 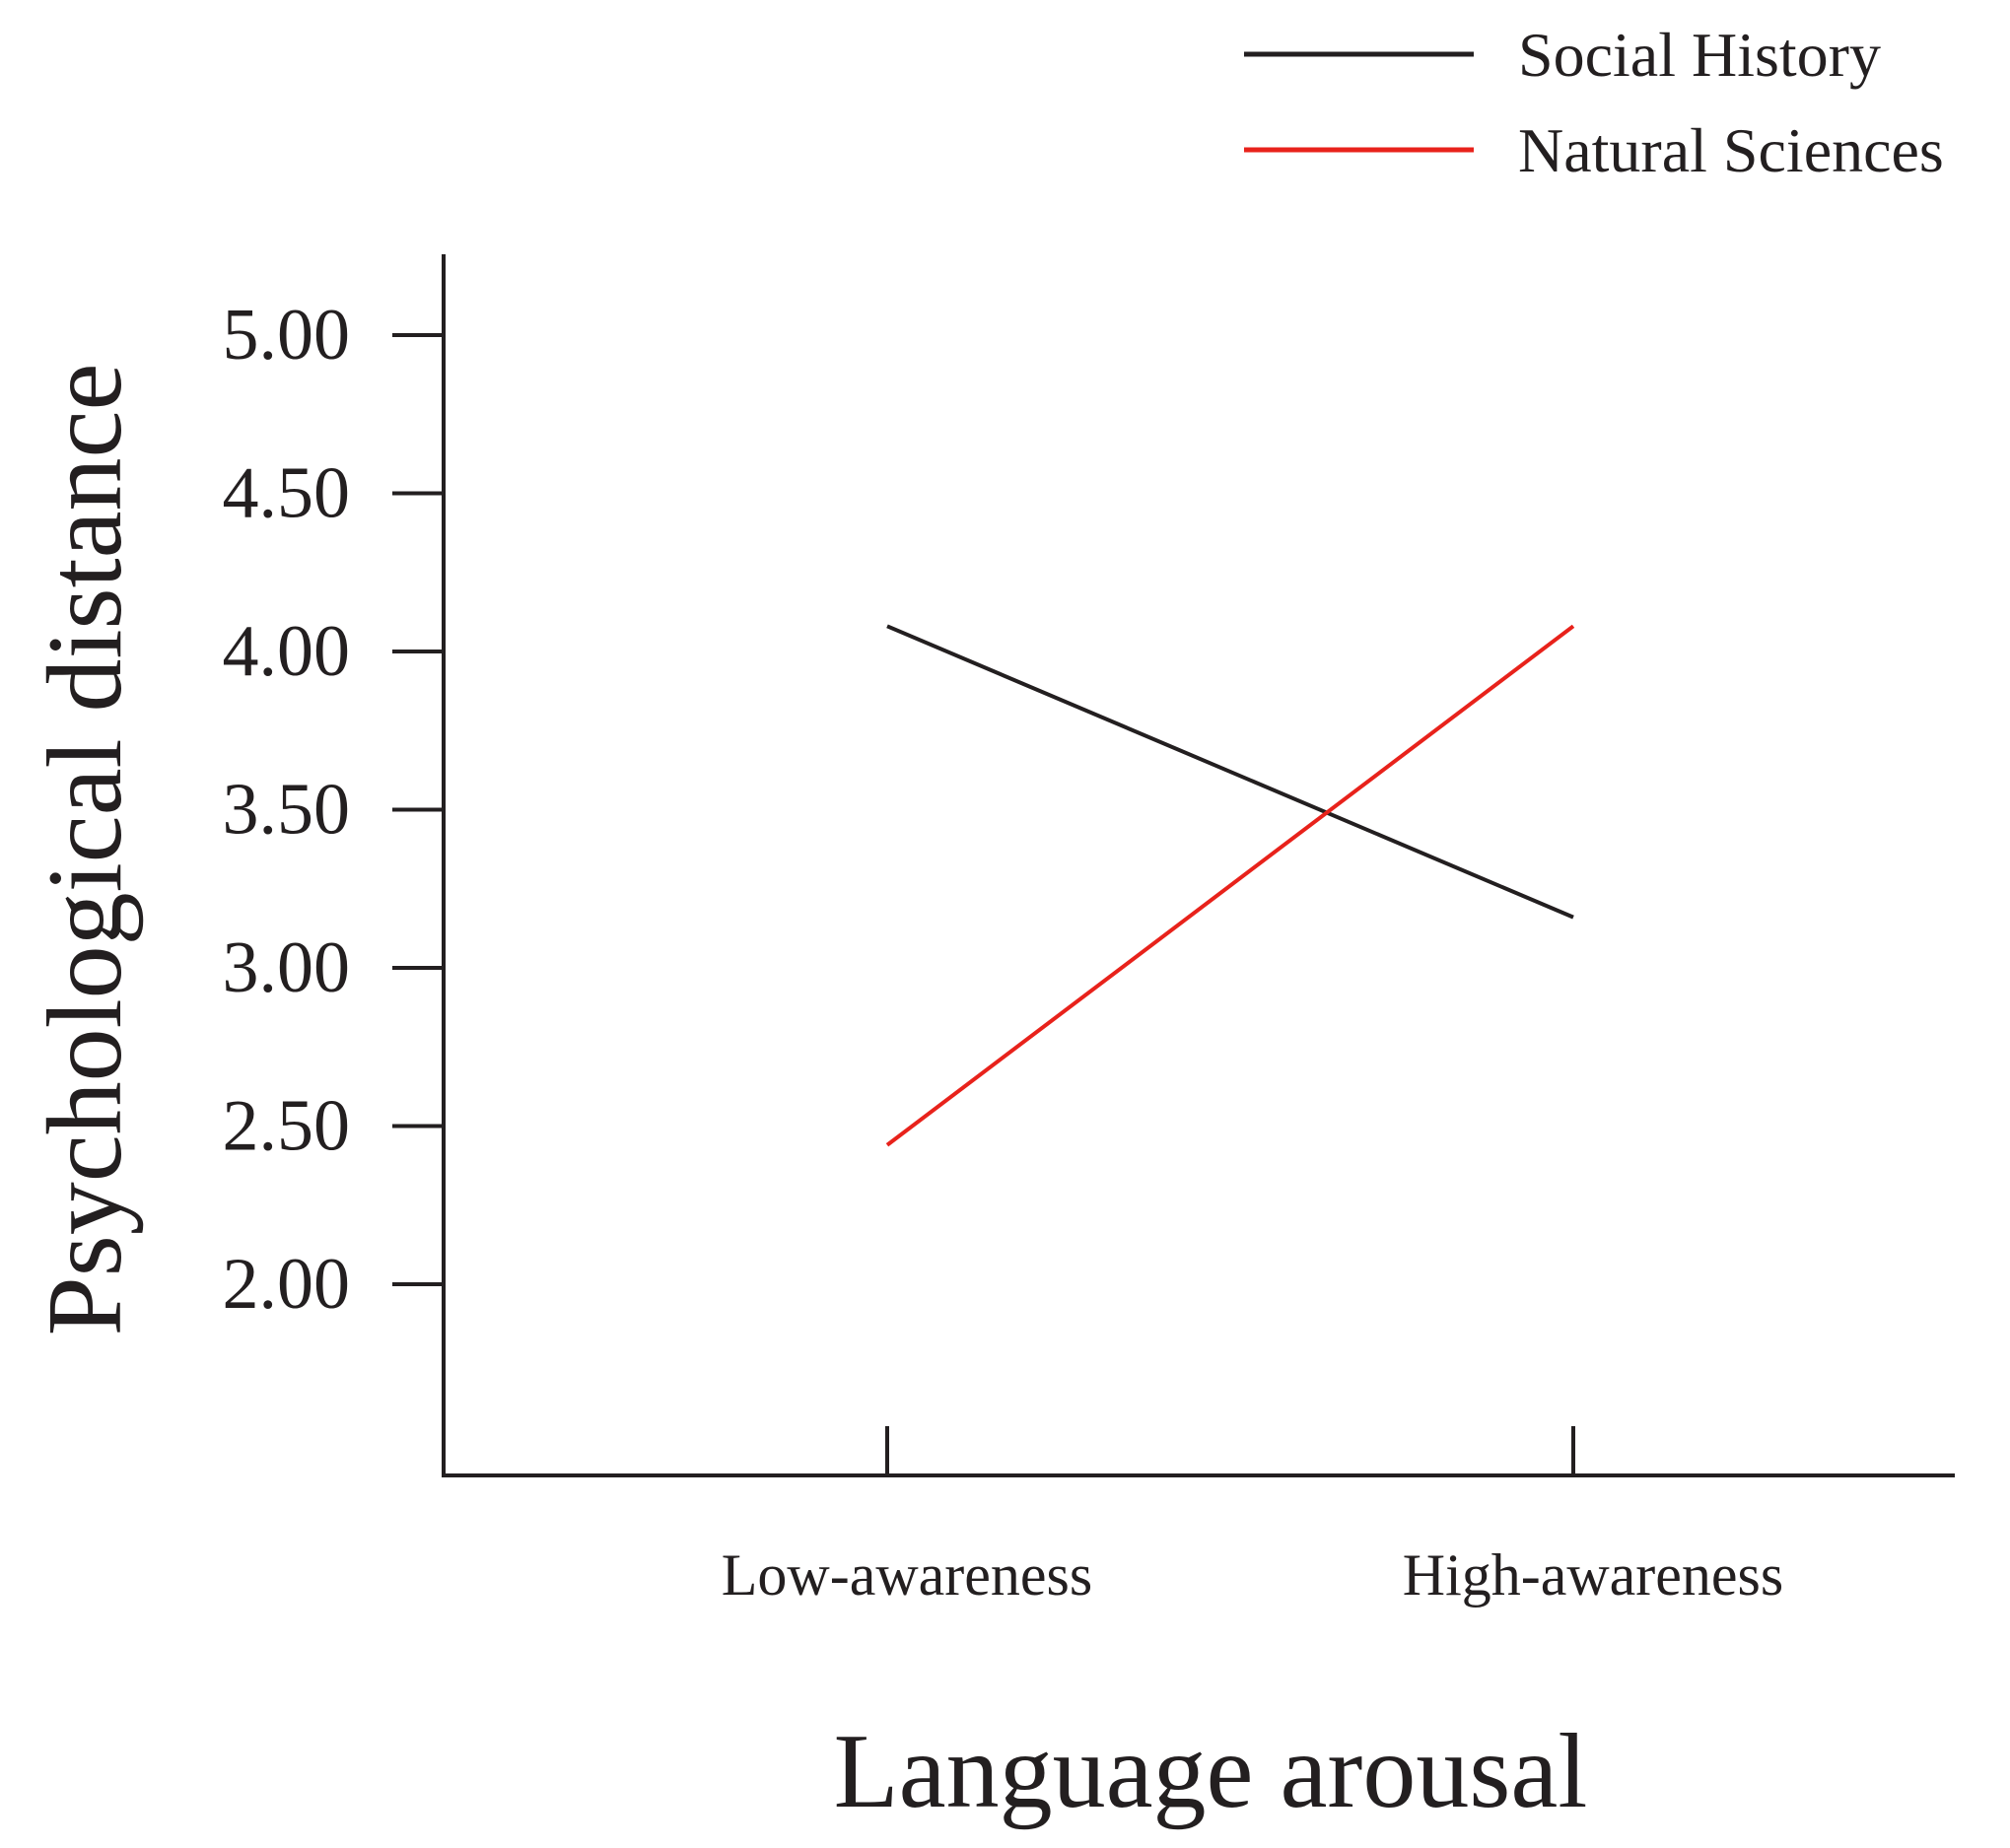 I want to click on x-category-label: High-awareness, so click(x=1593, y=1575).